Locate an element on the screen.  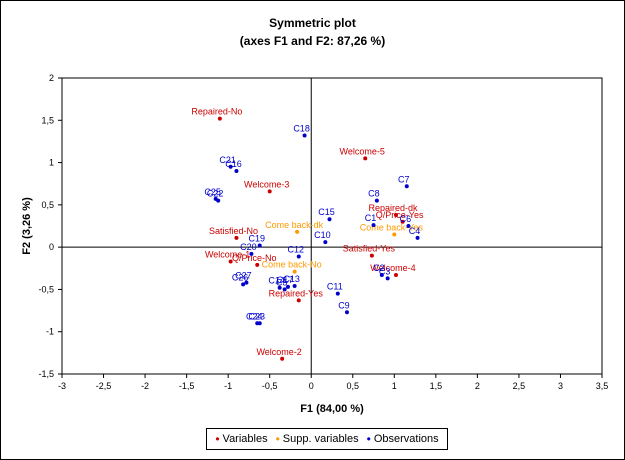
legend-item-observations: • Observations is located at coordinates (403, 439).